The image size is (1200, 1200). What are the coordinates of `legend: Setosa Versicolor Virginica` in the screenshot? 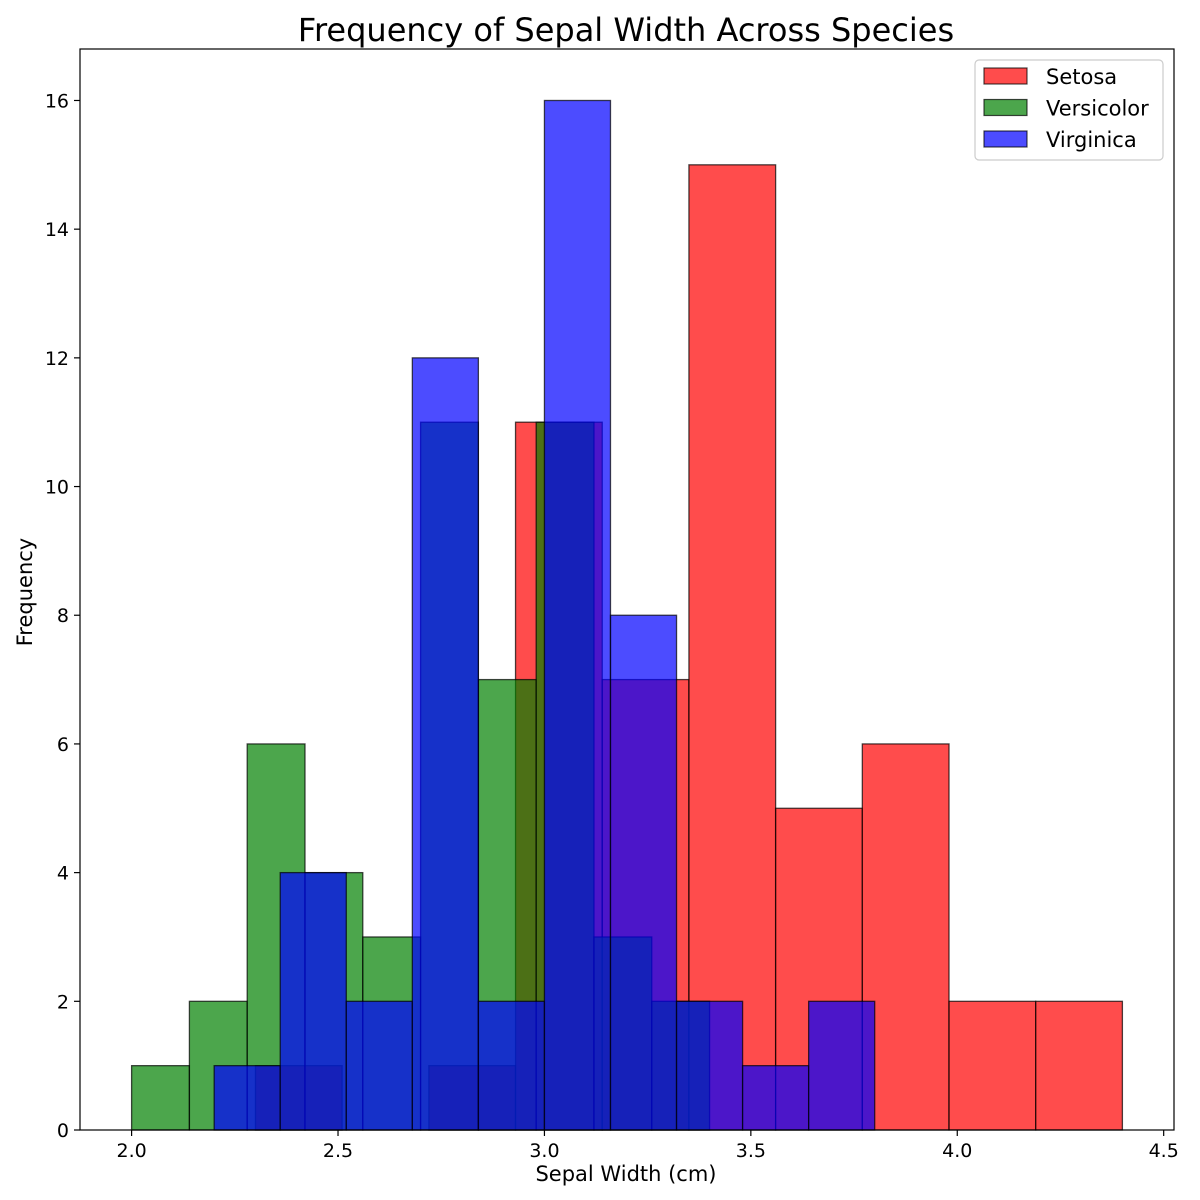 It's located at (1069, 110).